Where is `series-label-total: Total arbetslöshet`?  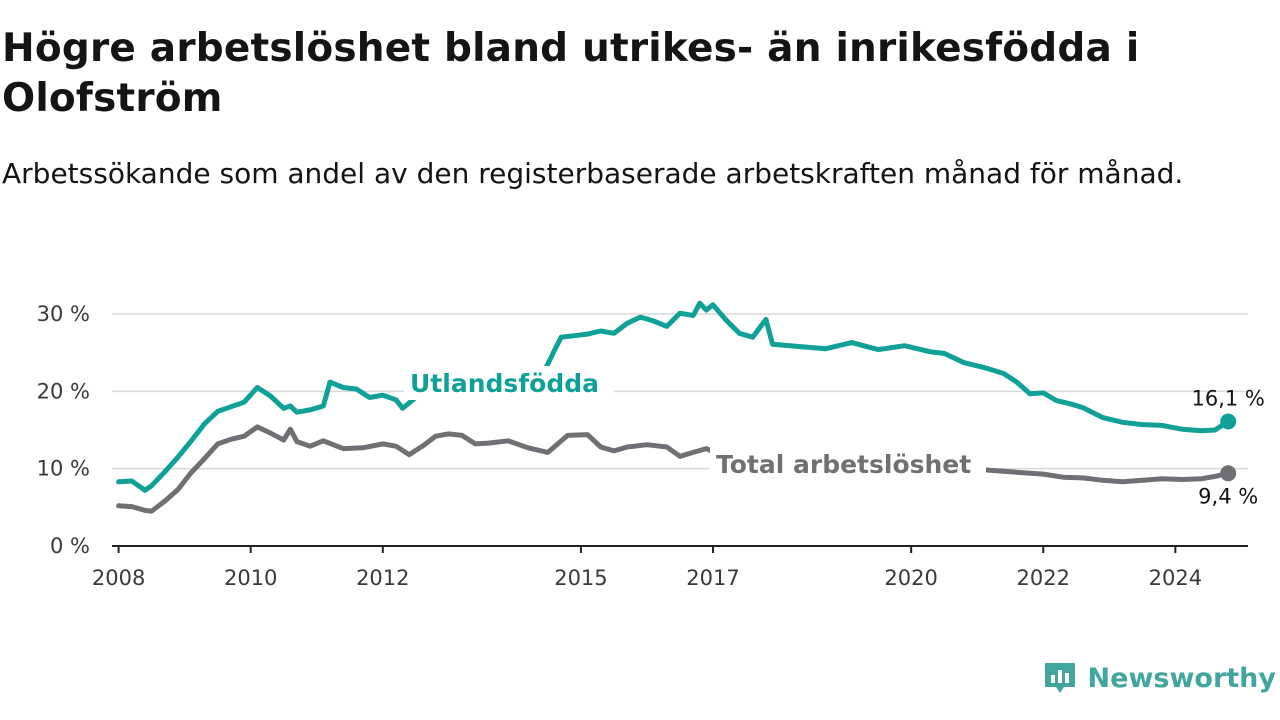
series-label-total: Total arbetslöshet is located at coordinates (843, 464).